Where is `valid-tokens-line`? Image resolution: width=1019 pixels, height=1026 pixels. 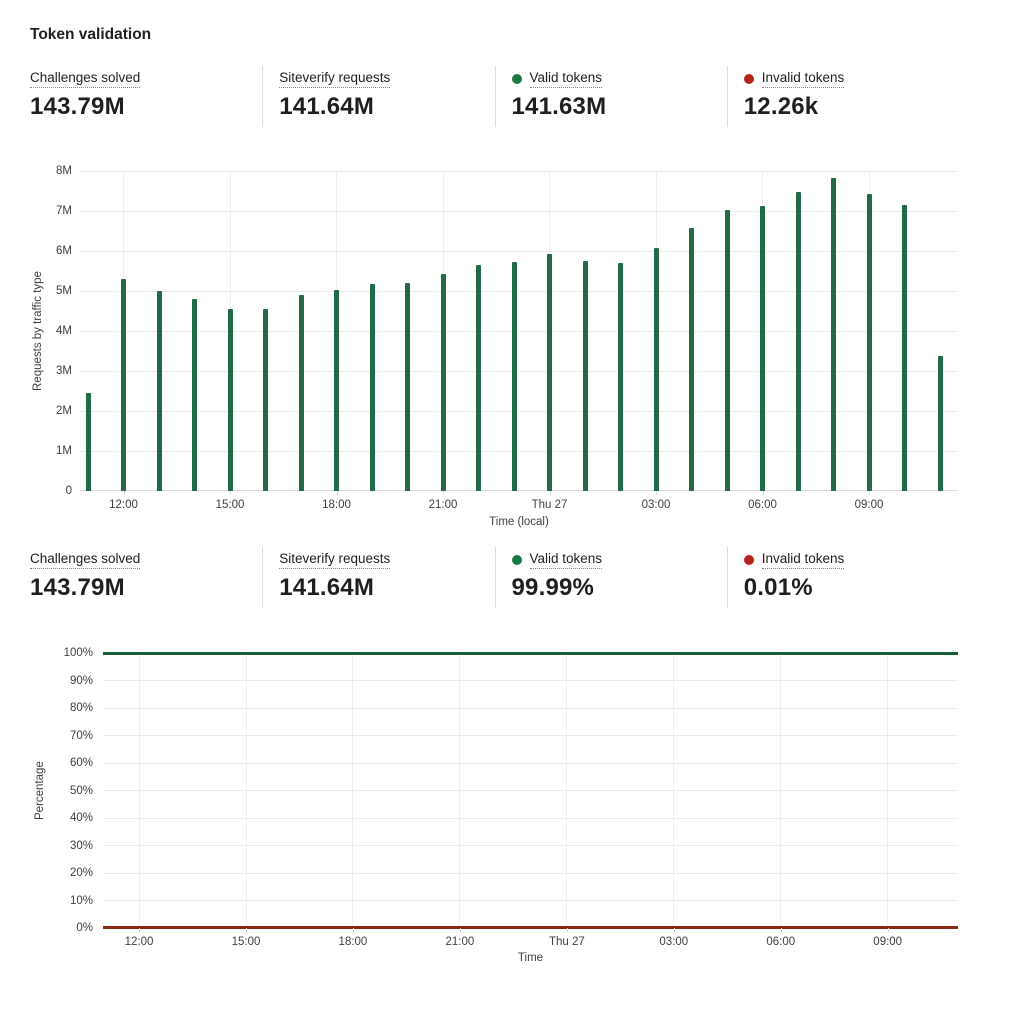 valid-tokens-line is located at coordinates (530, 653).